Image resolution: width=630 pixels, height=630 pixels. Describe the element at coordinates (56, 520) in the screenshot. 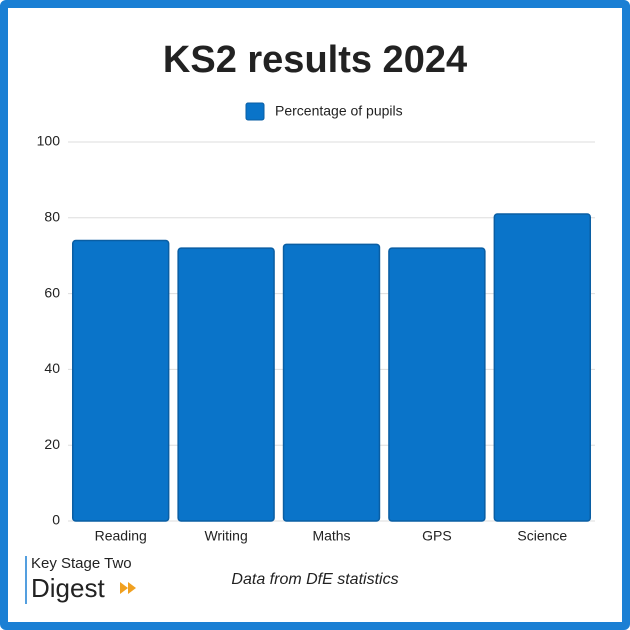

I see `y-tick-label: 0` at that location.